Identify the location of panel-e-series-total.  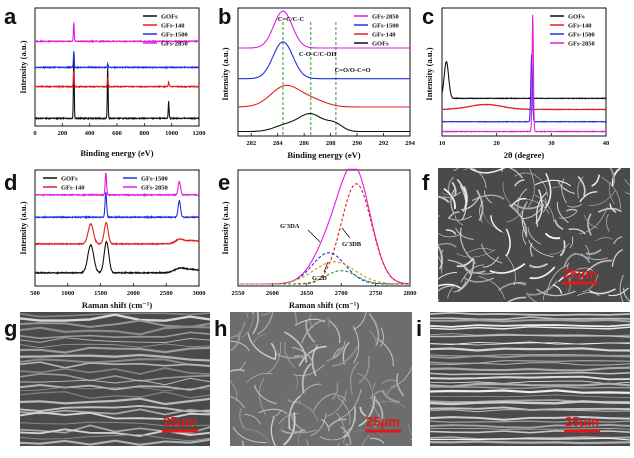
(324, 226).